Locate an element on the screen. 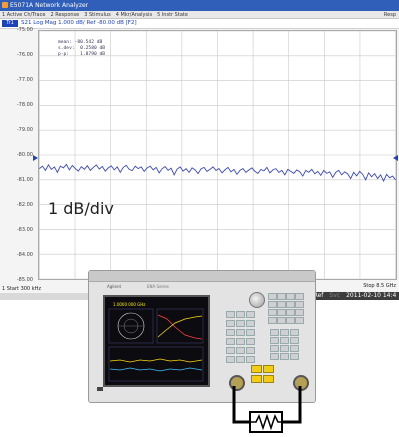 Image resolution: width=399 pixels, height=437 pixels. menu-item-stimulus: 3 Stimulus is located at coordinates (97, 15).